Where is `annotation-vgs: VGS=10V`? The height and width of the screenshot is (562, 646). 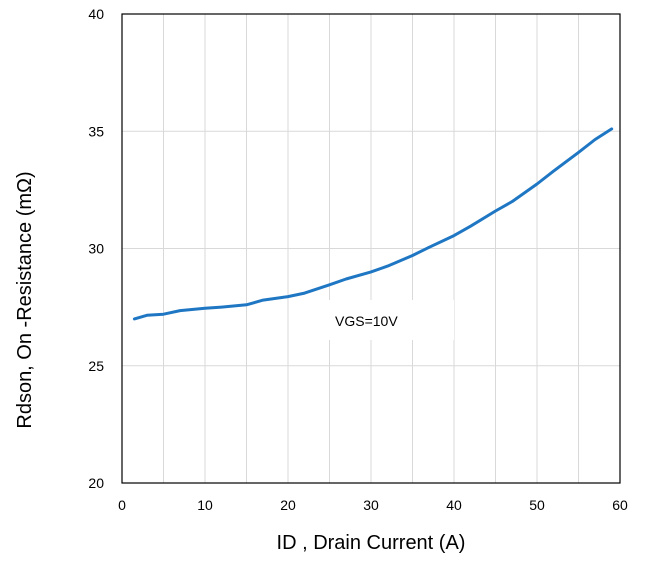 annotation-vgs: VGS=10V is located at coordinates (366, 321).